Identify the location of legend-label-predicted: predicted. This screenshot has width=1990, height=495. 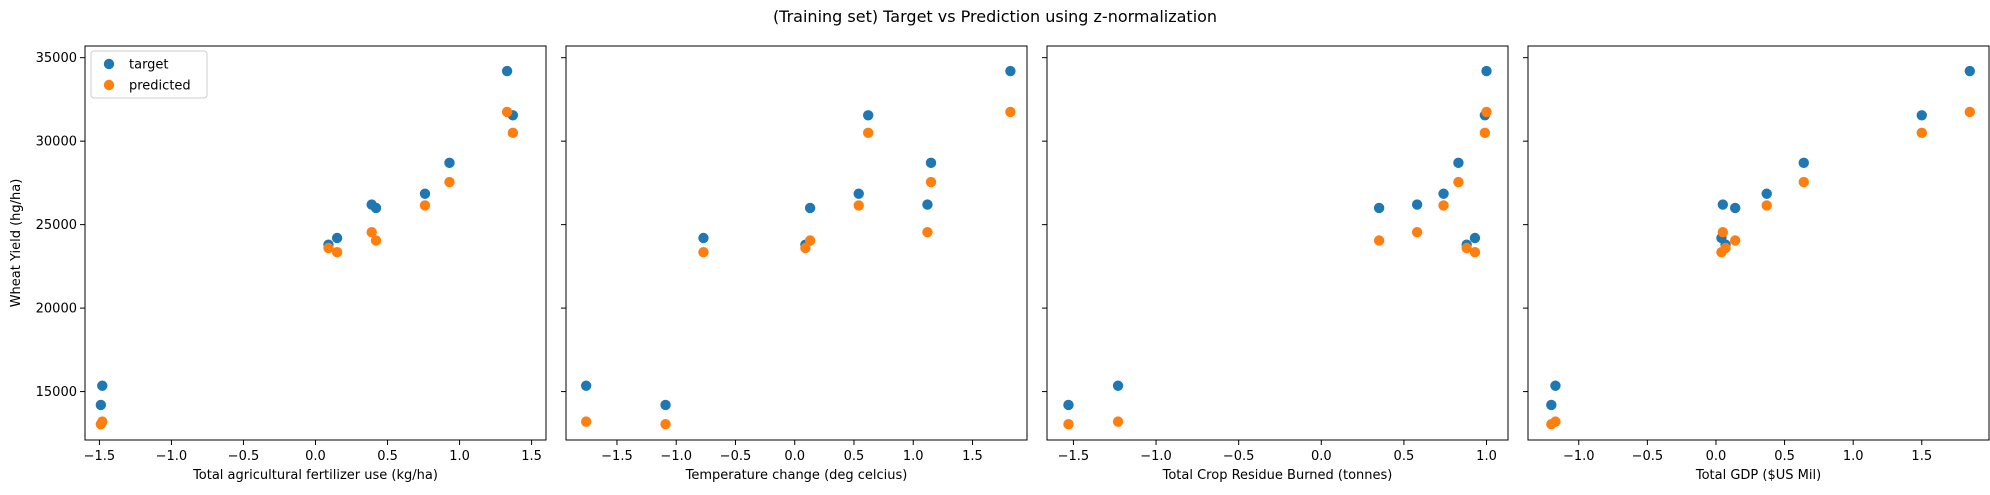
(160, 86).